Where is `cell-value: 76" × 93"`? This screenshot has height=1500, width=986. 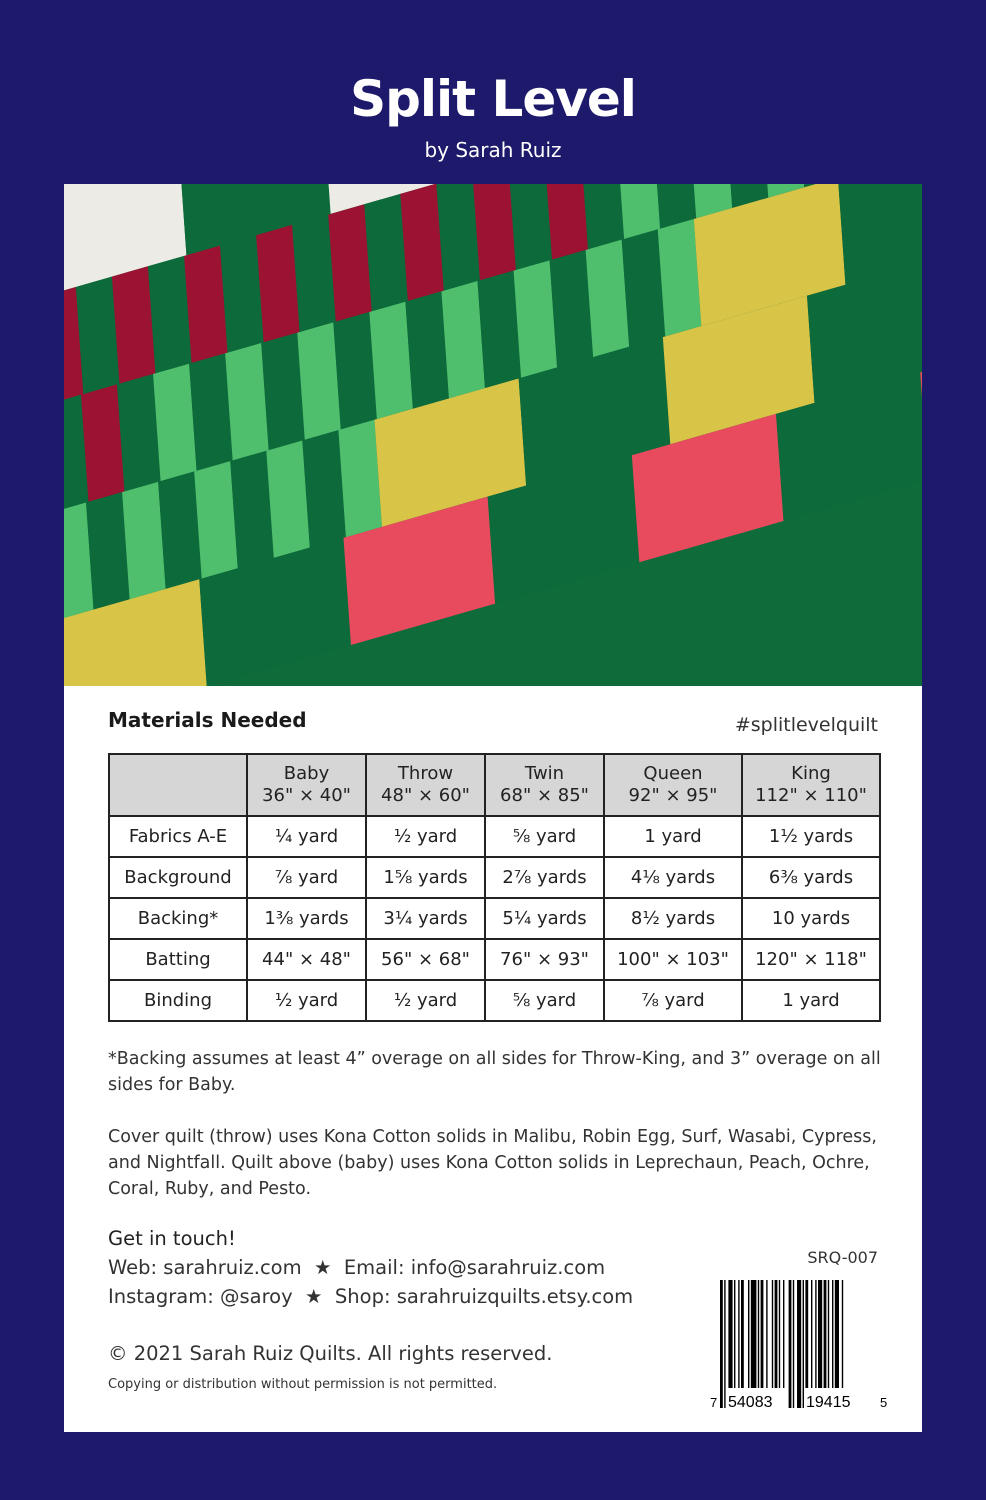 cell-value: 76" × 93" is located at coordinates (544, 959).